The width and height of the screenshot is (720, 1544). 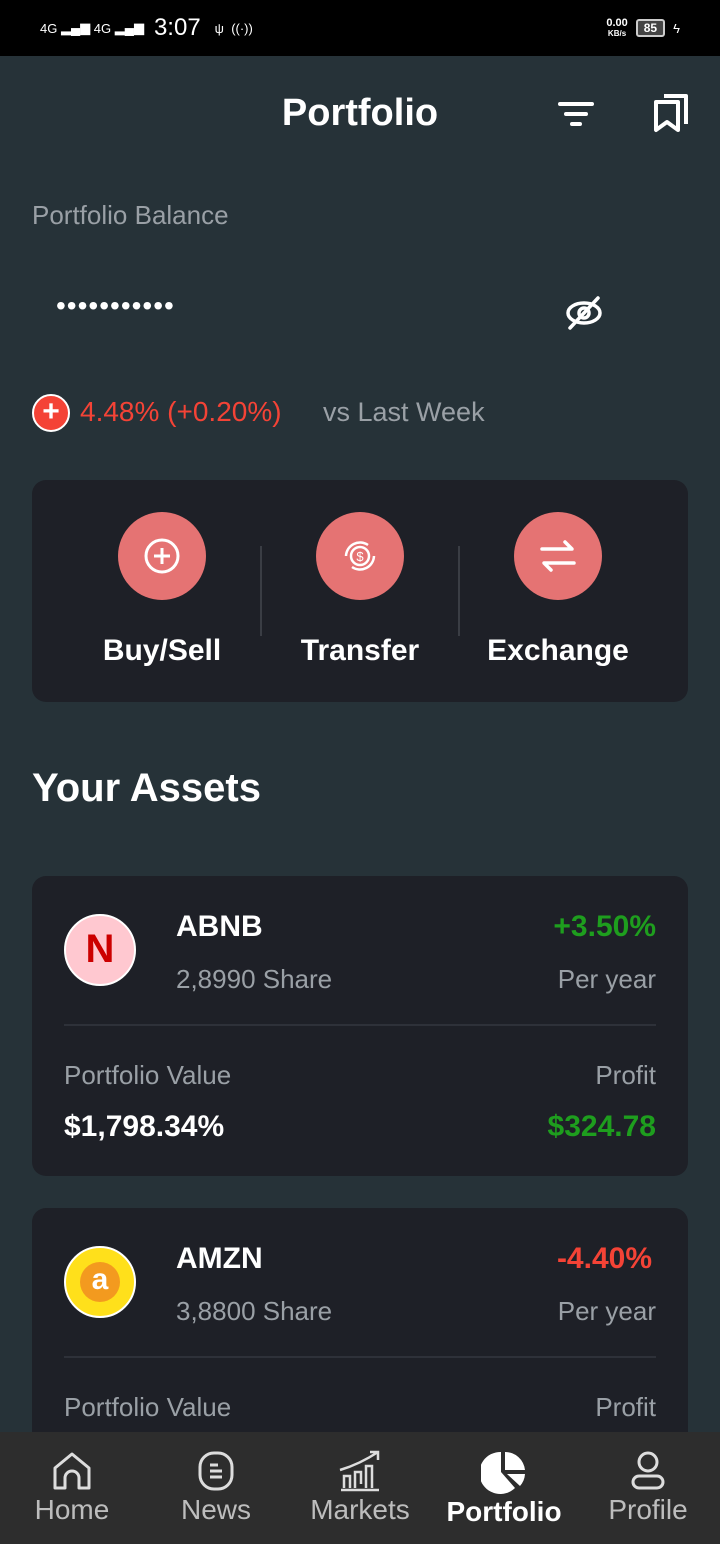 I want to click on hotspot-icon: ((·)), so click(x=242, y=28).